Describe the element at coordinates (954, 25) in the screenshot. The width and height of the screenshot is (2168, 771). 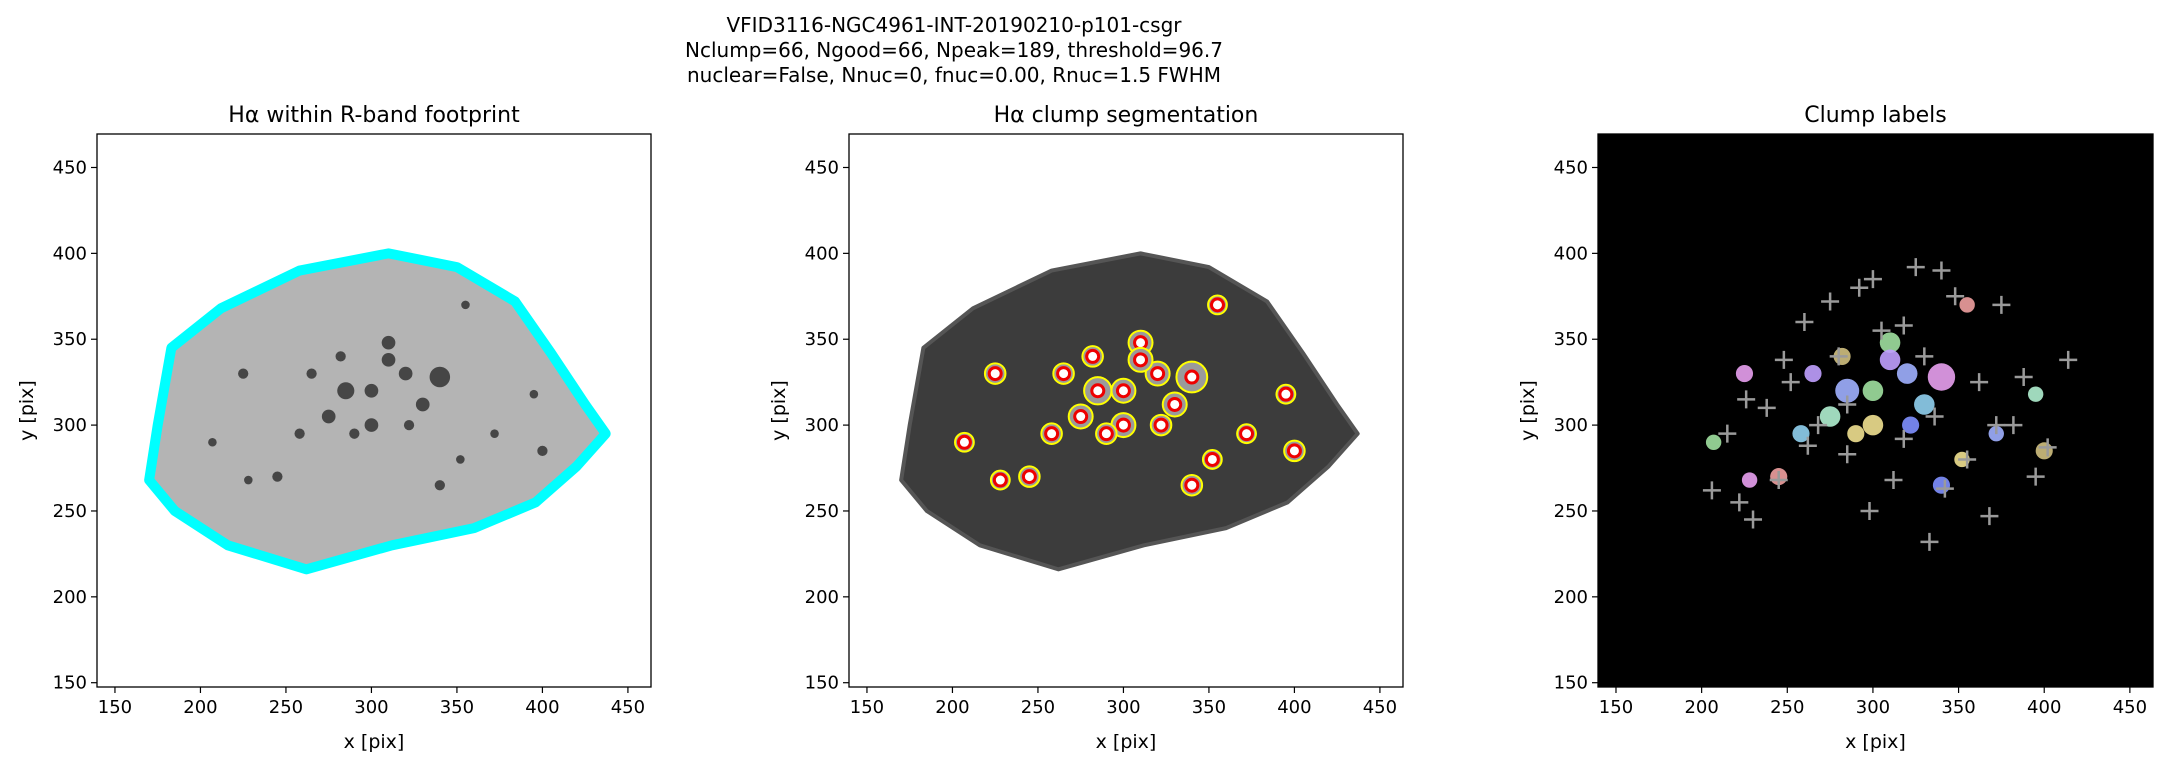
I see `suptitle: VFID3116-NGC4961-INT-20190210-p101-csgr` at that location.